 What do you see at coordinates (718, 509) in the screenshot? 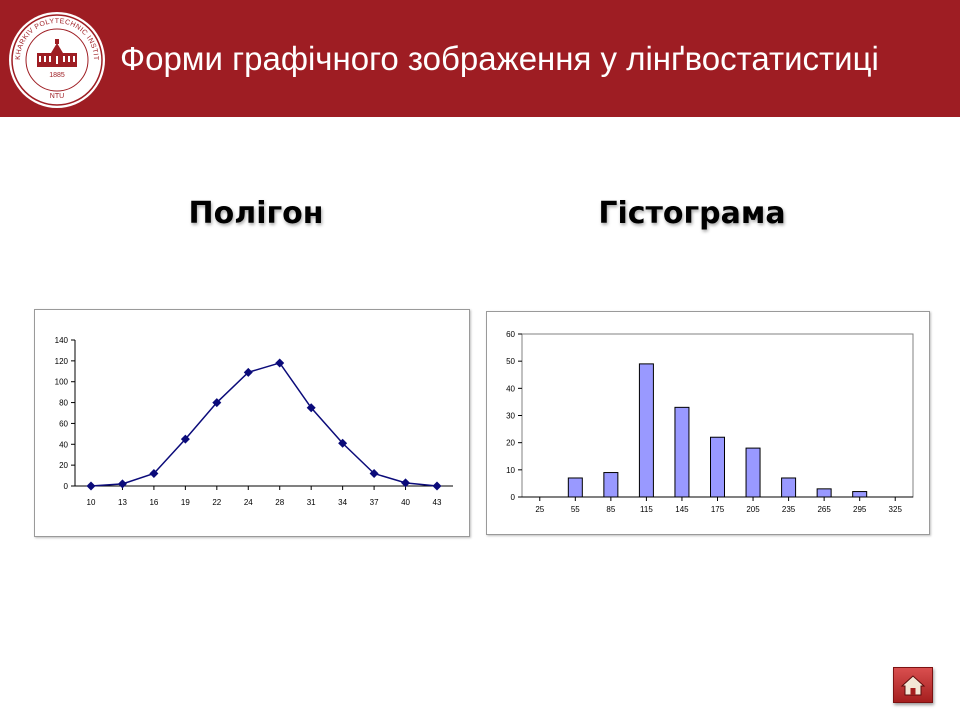
I see `x-tick-label: 175` at bounding box center [718, 509].